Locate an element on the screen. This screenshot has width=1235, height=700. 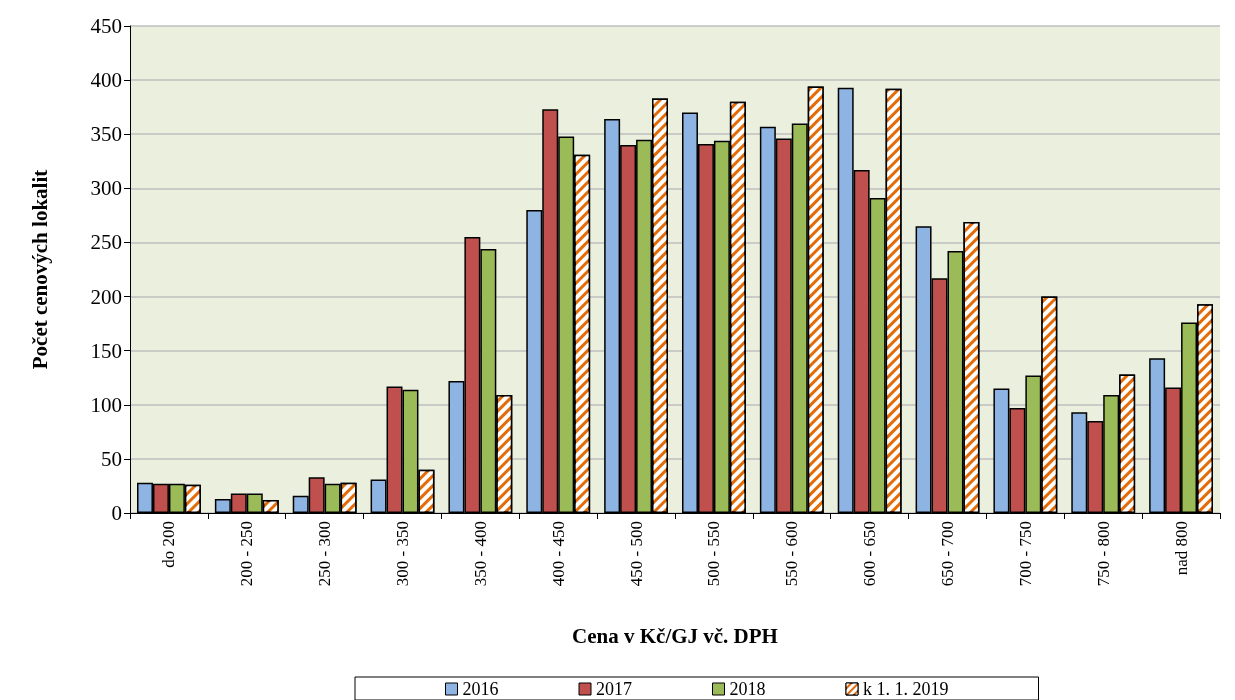
y-tick-label: 150 is located at coordinates (106, 350).